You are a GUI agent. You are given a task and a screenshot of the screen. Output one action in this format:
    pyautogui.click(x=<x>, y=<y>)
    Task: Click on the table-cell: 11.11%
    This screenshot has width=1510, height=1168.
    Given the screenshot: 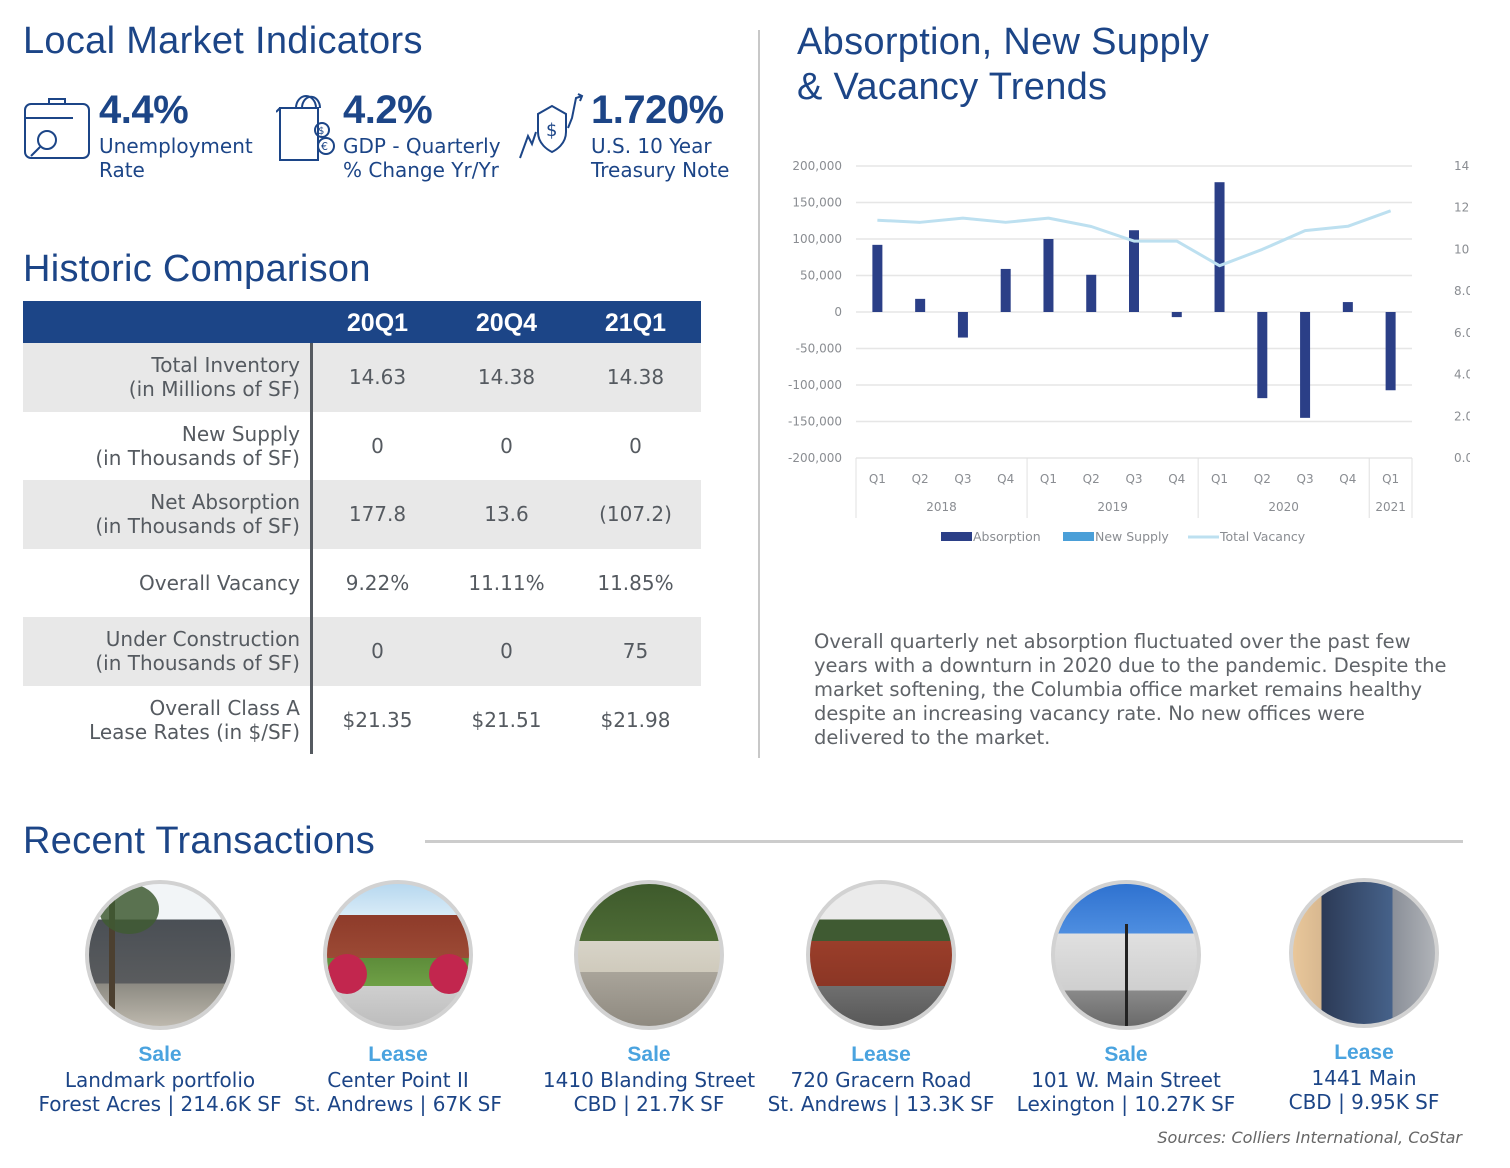 What is the action you would take?
    pyautogui.click(x=506, y=582)
    